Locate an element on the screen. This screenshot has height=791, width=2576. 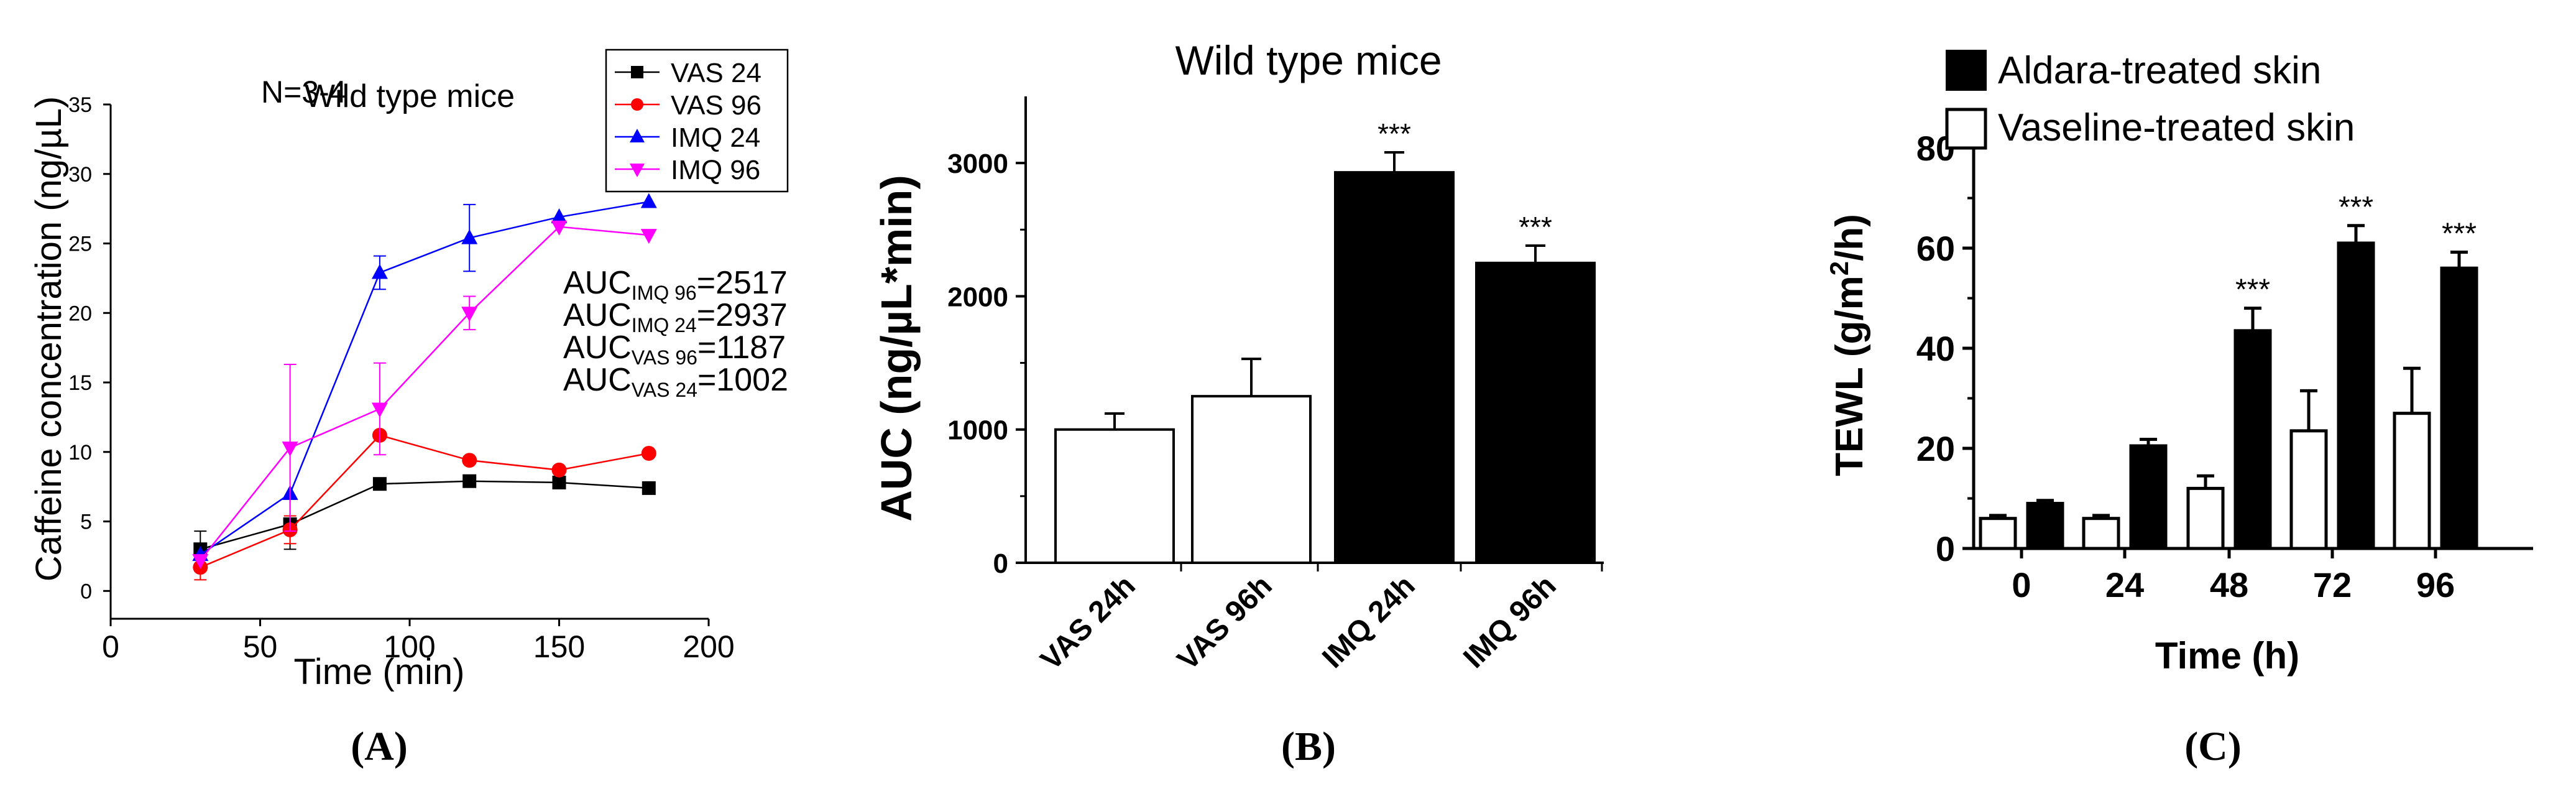
panel-a-note: N=3-4 is located at coordinates (304, 92).